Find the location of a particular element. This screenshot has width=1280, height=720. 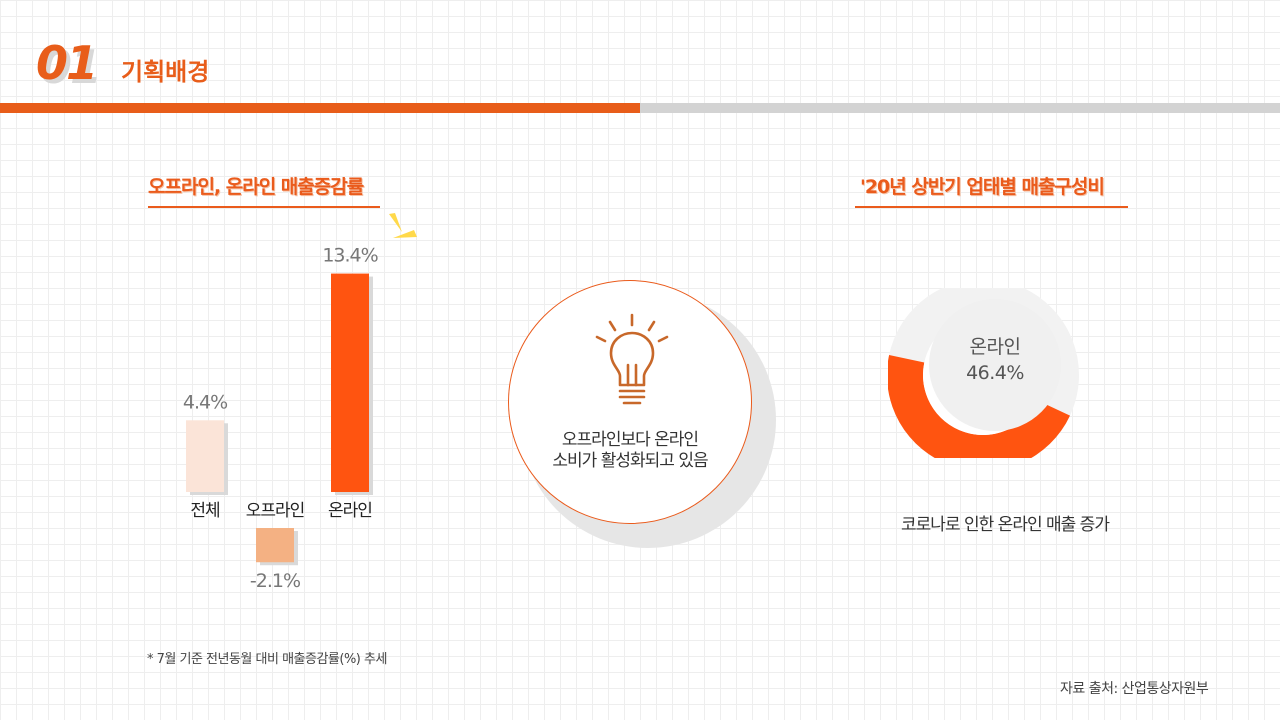

donut-slice-value: 46.4% is located at coordinates (995, 373).